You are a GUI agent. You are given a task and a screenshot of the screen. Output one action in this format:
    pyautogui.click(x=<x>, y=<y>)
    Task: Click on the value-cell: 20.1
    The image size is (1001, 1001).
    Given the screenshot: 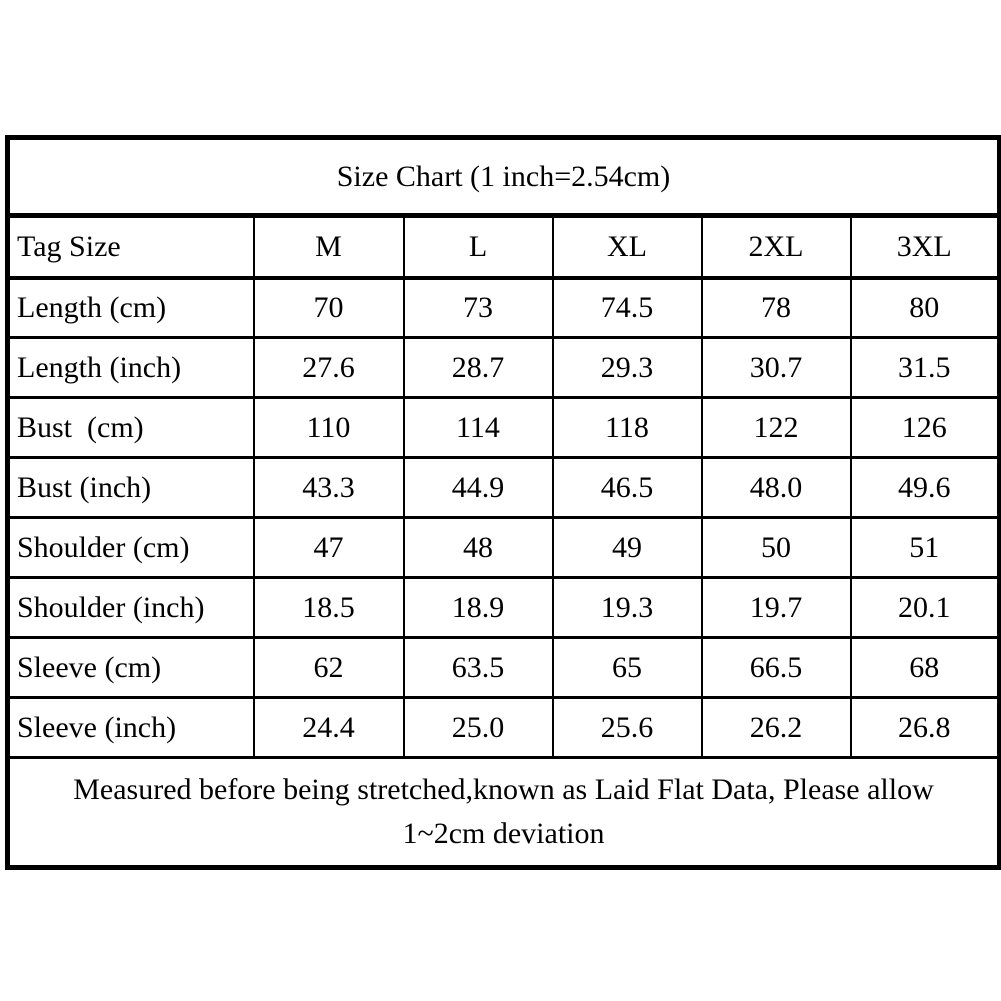 What is the action you would take?
    pyautogui.click(x=925, y=607)
    